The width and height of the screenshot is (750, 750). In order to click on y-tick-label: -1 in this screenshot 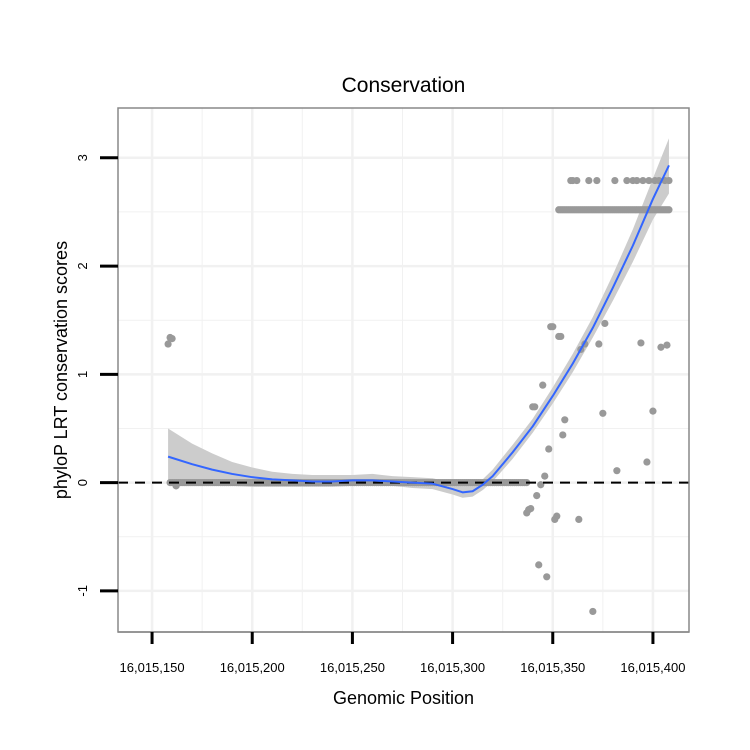, I will do `click(82, 591)`.